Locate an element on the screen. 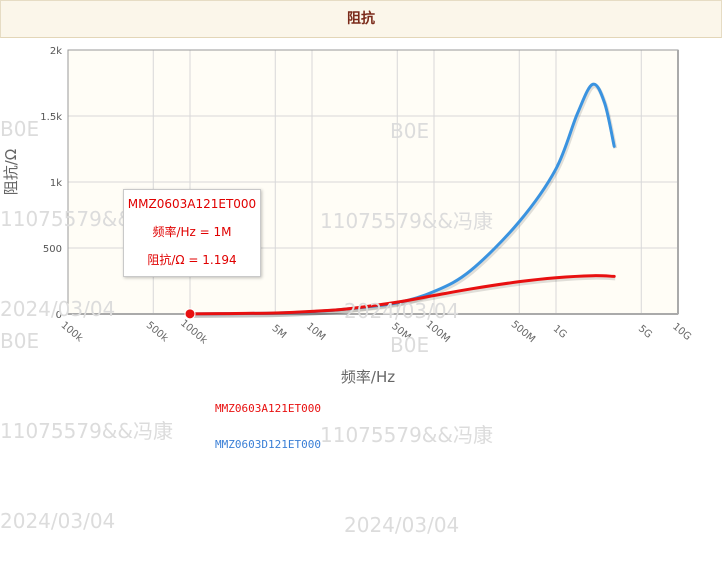 This screenshot has height=570, width=722. y-tick-label: 1k is located at coordinates (56, 183).